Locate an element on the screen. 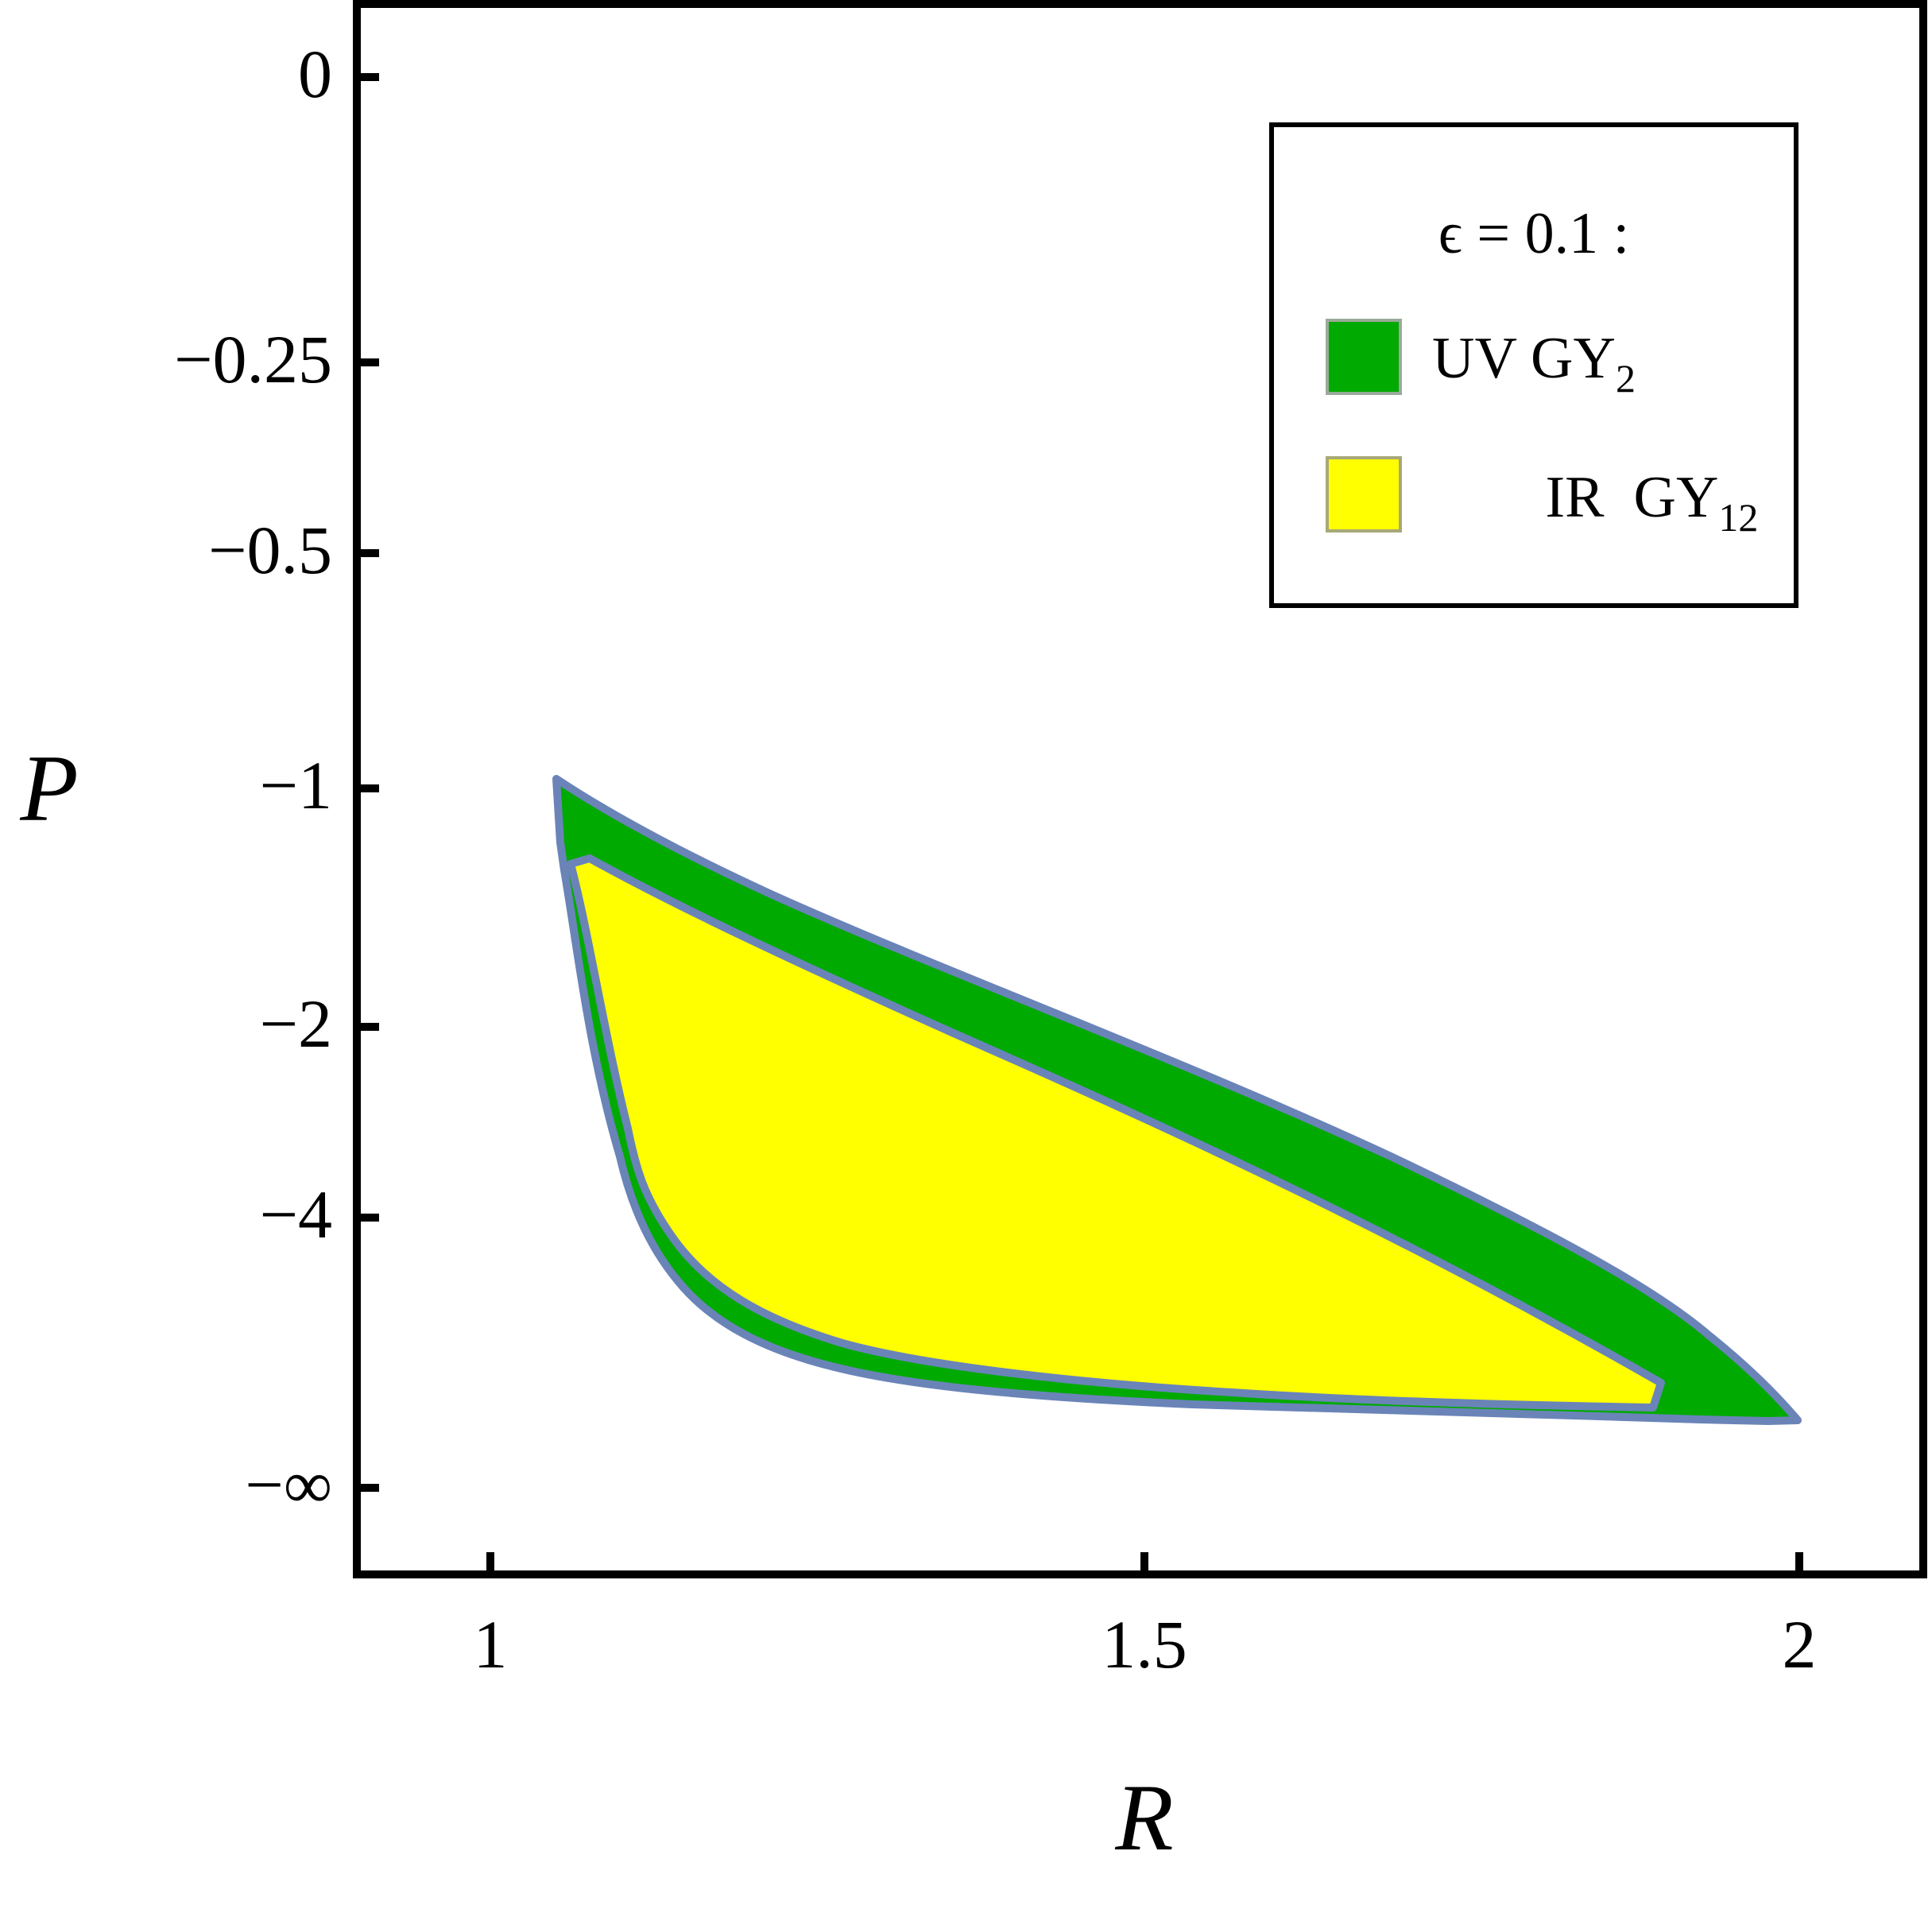 The width and height of the screenshot is (1932, 1913). legend-swatch-ir is located at coordinates (1364, 494).